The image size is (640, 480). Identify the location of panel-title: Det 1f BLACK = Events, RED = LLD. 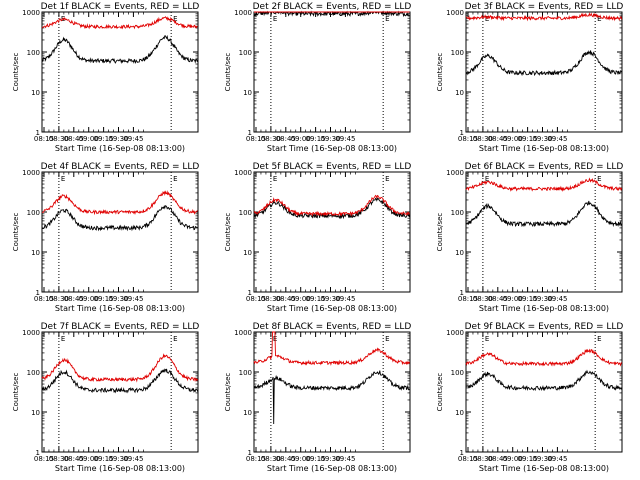
(120, 7).